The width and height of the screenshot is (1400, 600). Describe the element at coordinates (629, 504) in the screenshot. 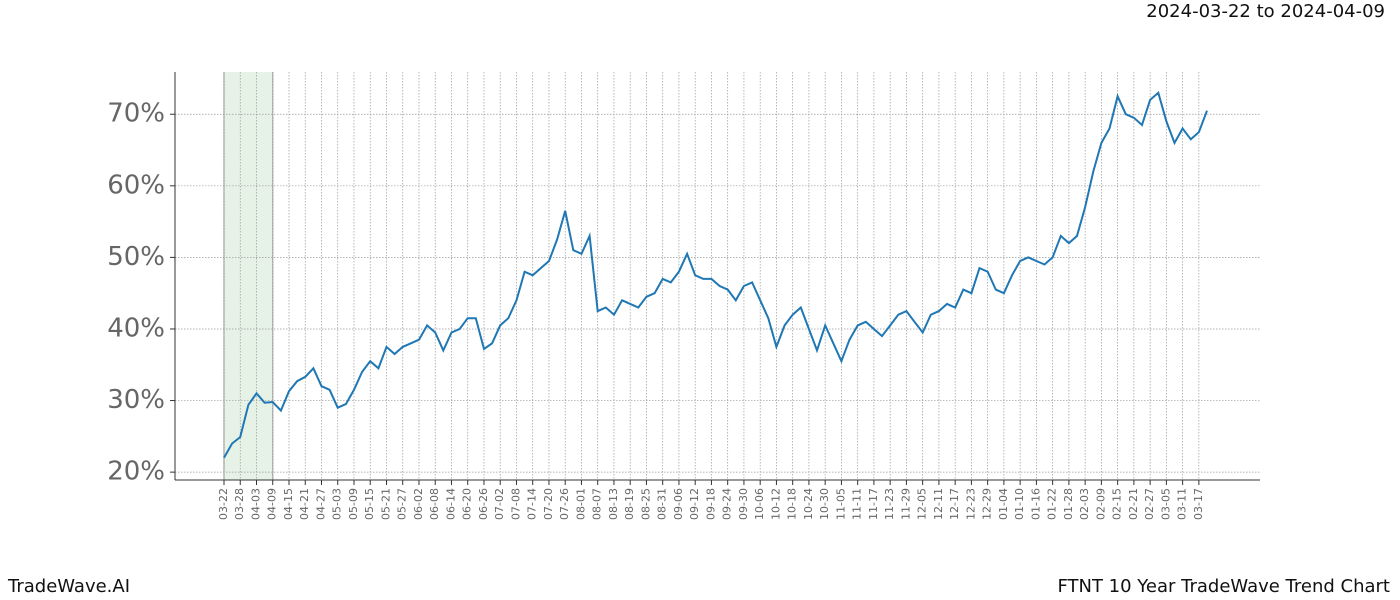

I see `x-tick-label: 08-19` at that location.